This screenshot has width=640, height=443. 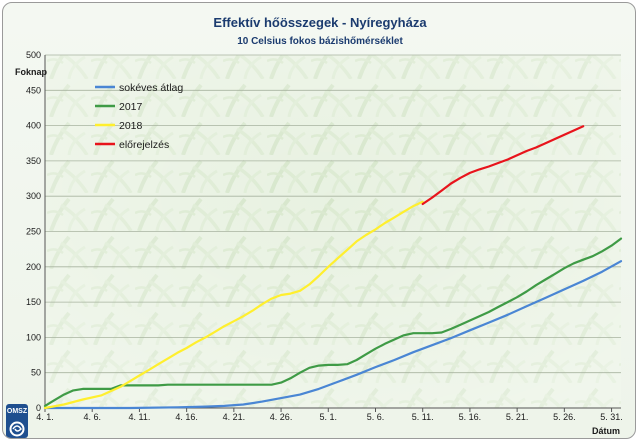 What do you see at coordinates (45, 417) in the screenshot?
I see `x-tick-label: 4. 1.` at bounding box center [45, 417].